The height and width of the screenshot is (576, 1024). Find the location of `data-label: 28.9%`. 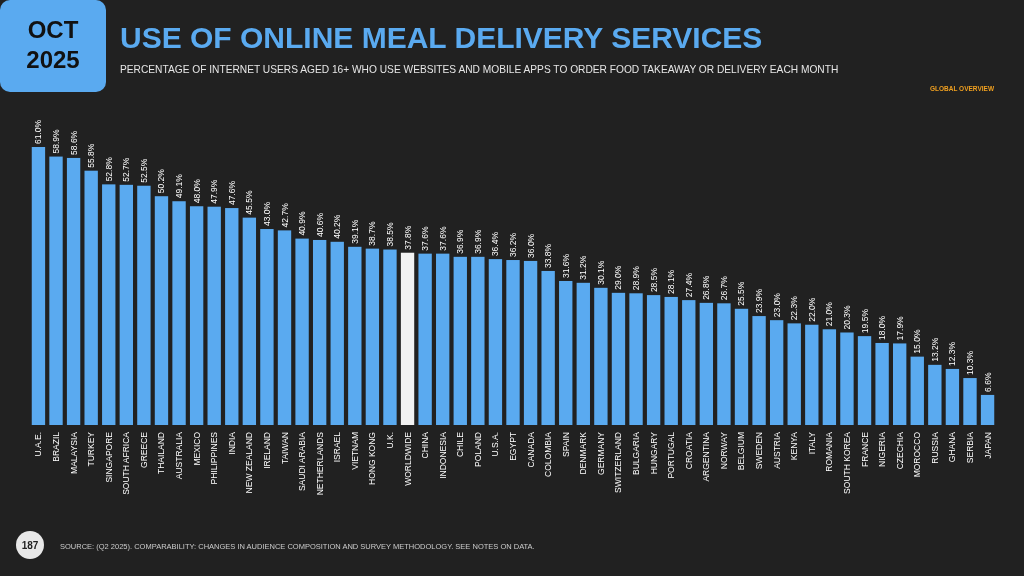

data-label: 28.9% is located at coordinates (636, 278).